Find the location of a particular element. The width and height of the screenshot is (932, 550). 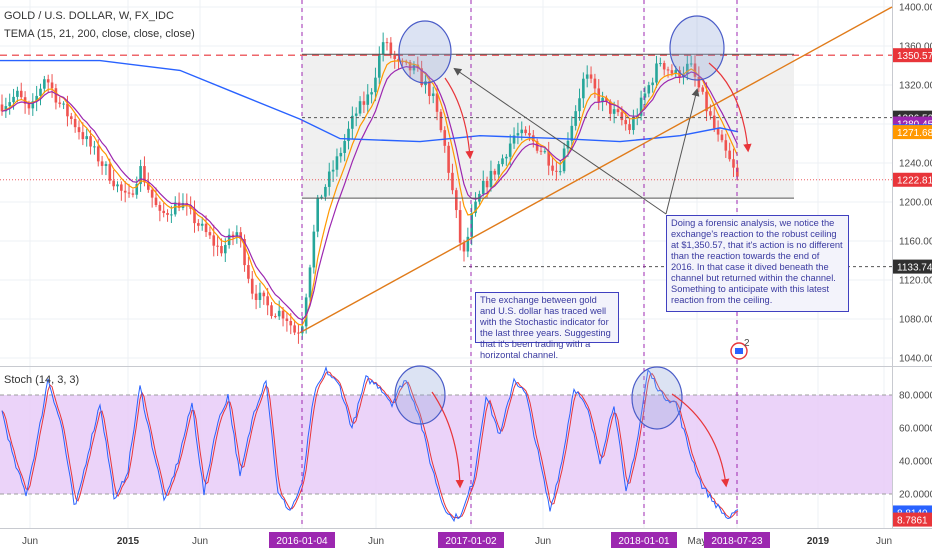

flag-icon is located at coordinates (739, 351).